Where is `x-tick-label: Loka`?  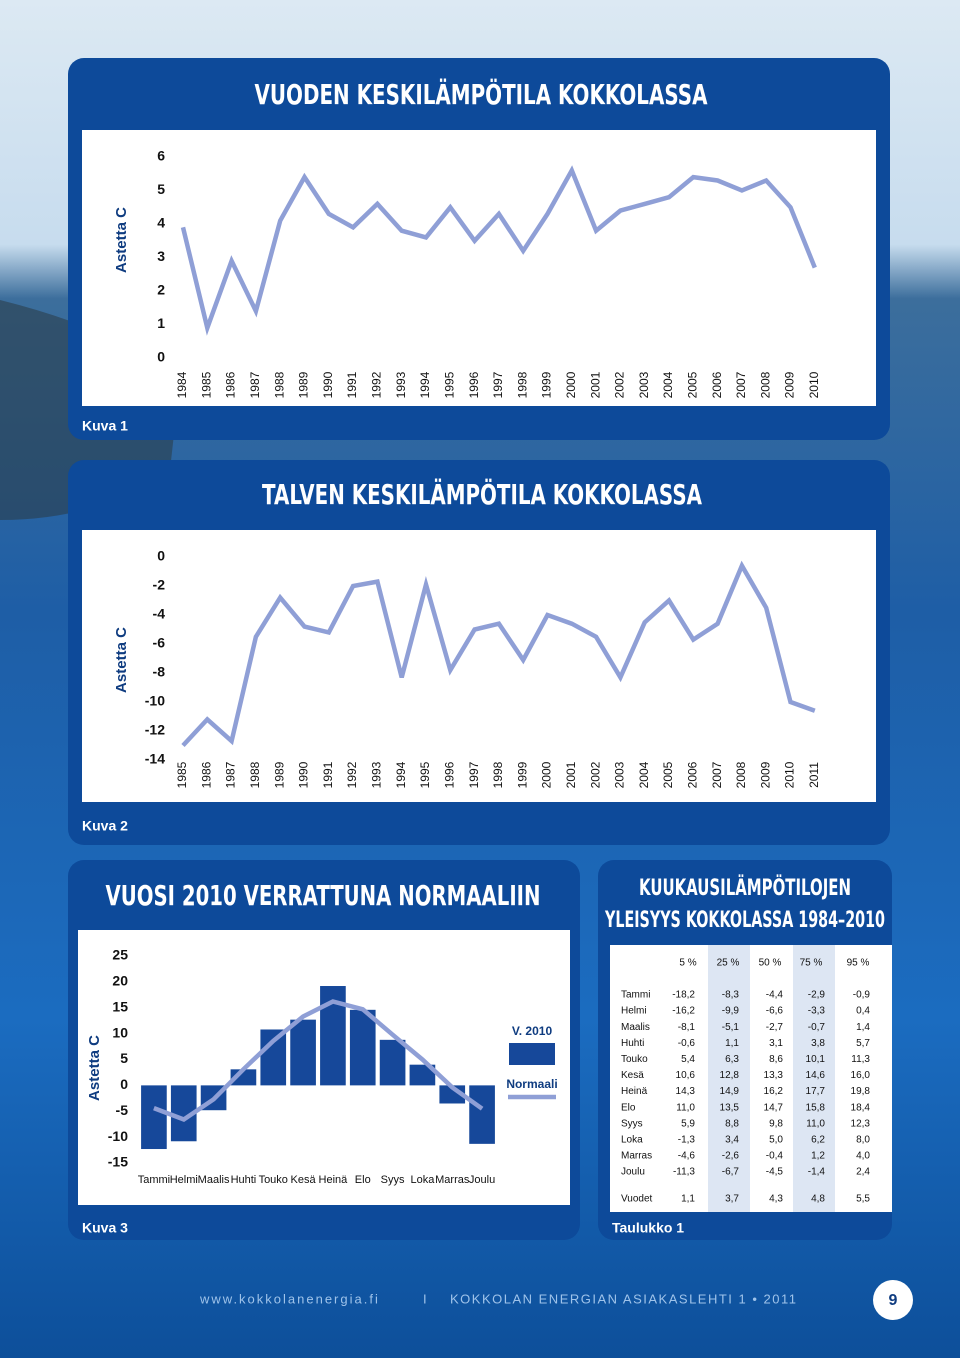 x-tick-label: Loka is located at coordinates (422, 1180).